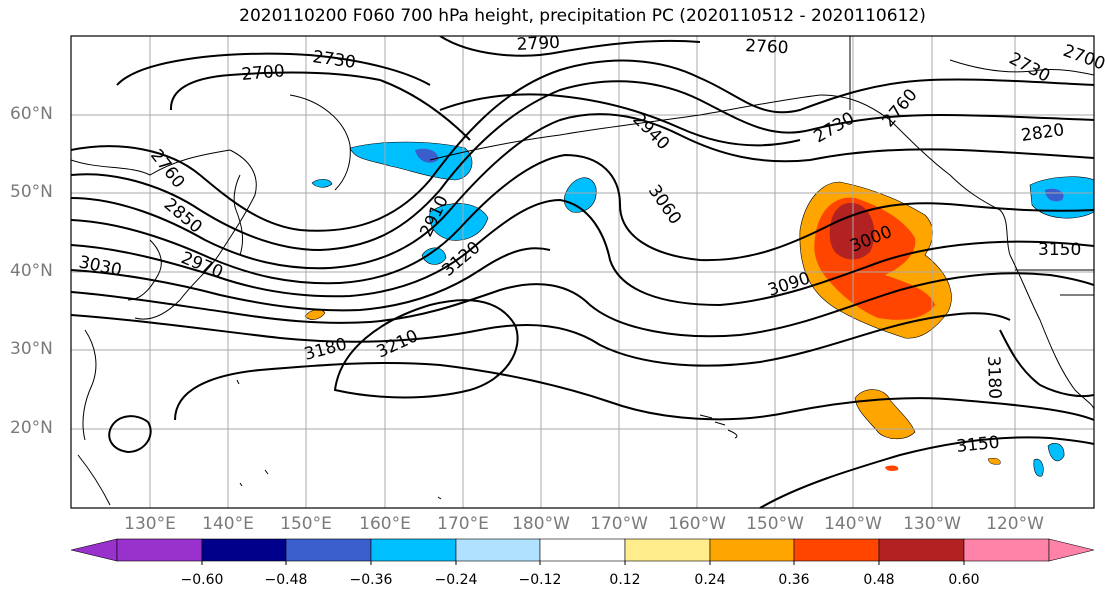 The image size is (1105, 601). Describe the element at coordinates (853, 524) in the screenshot. I see `lon-label: 140°W` at that location.